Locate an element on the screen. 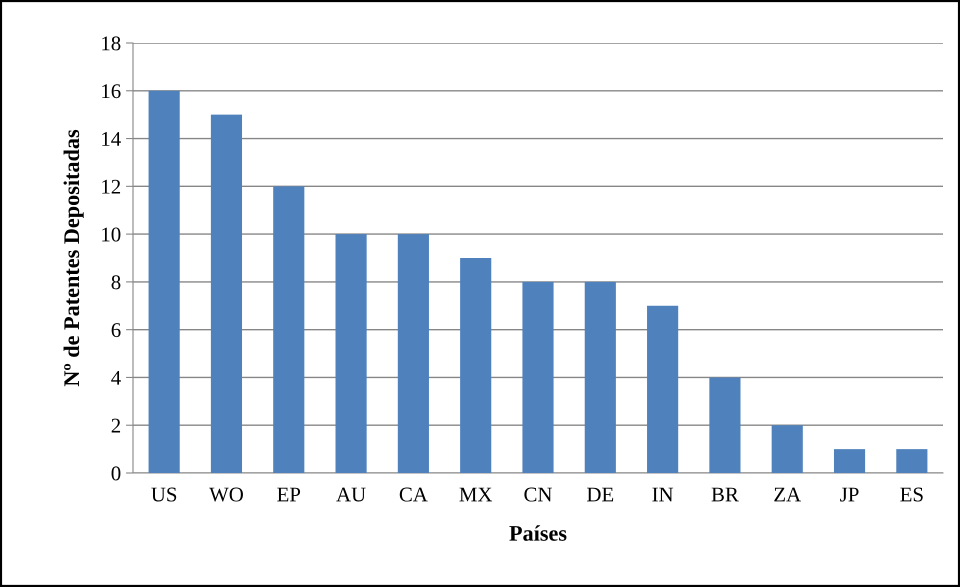  y-tick-label: 8 is located at coordinates (116, 282).